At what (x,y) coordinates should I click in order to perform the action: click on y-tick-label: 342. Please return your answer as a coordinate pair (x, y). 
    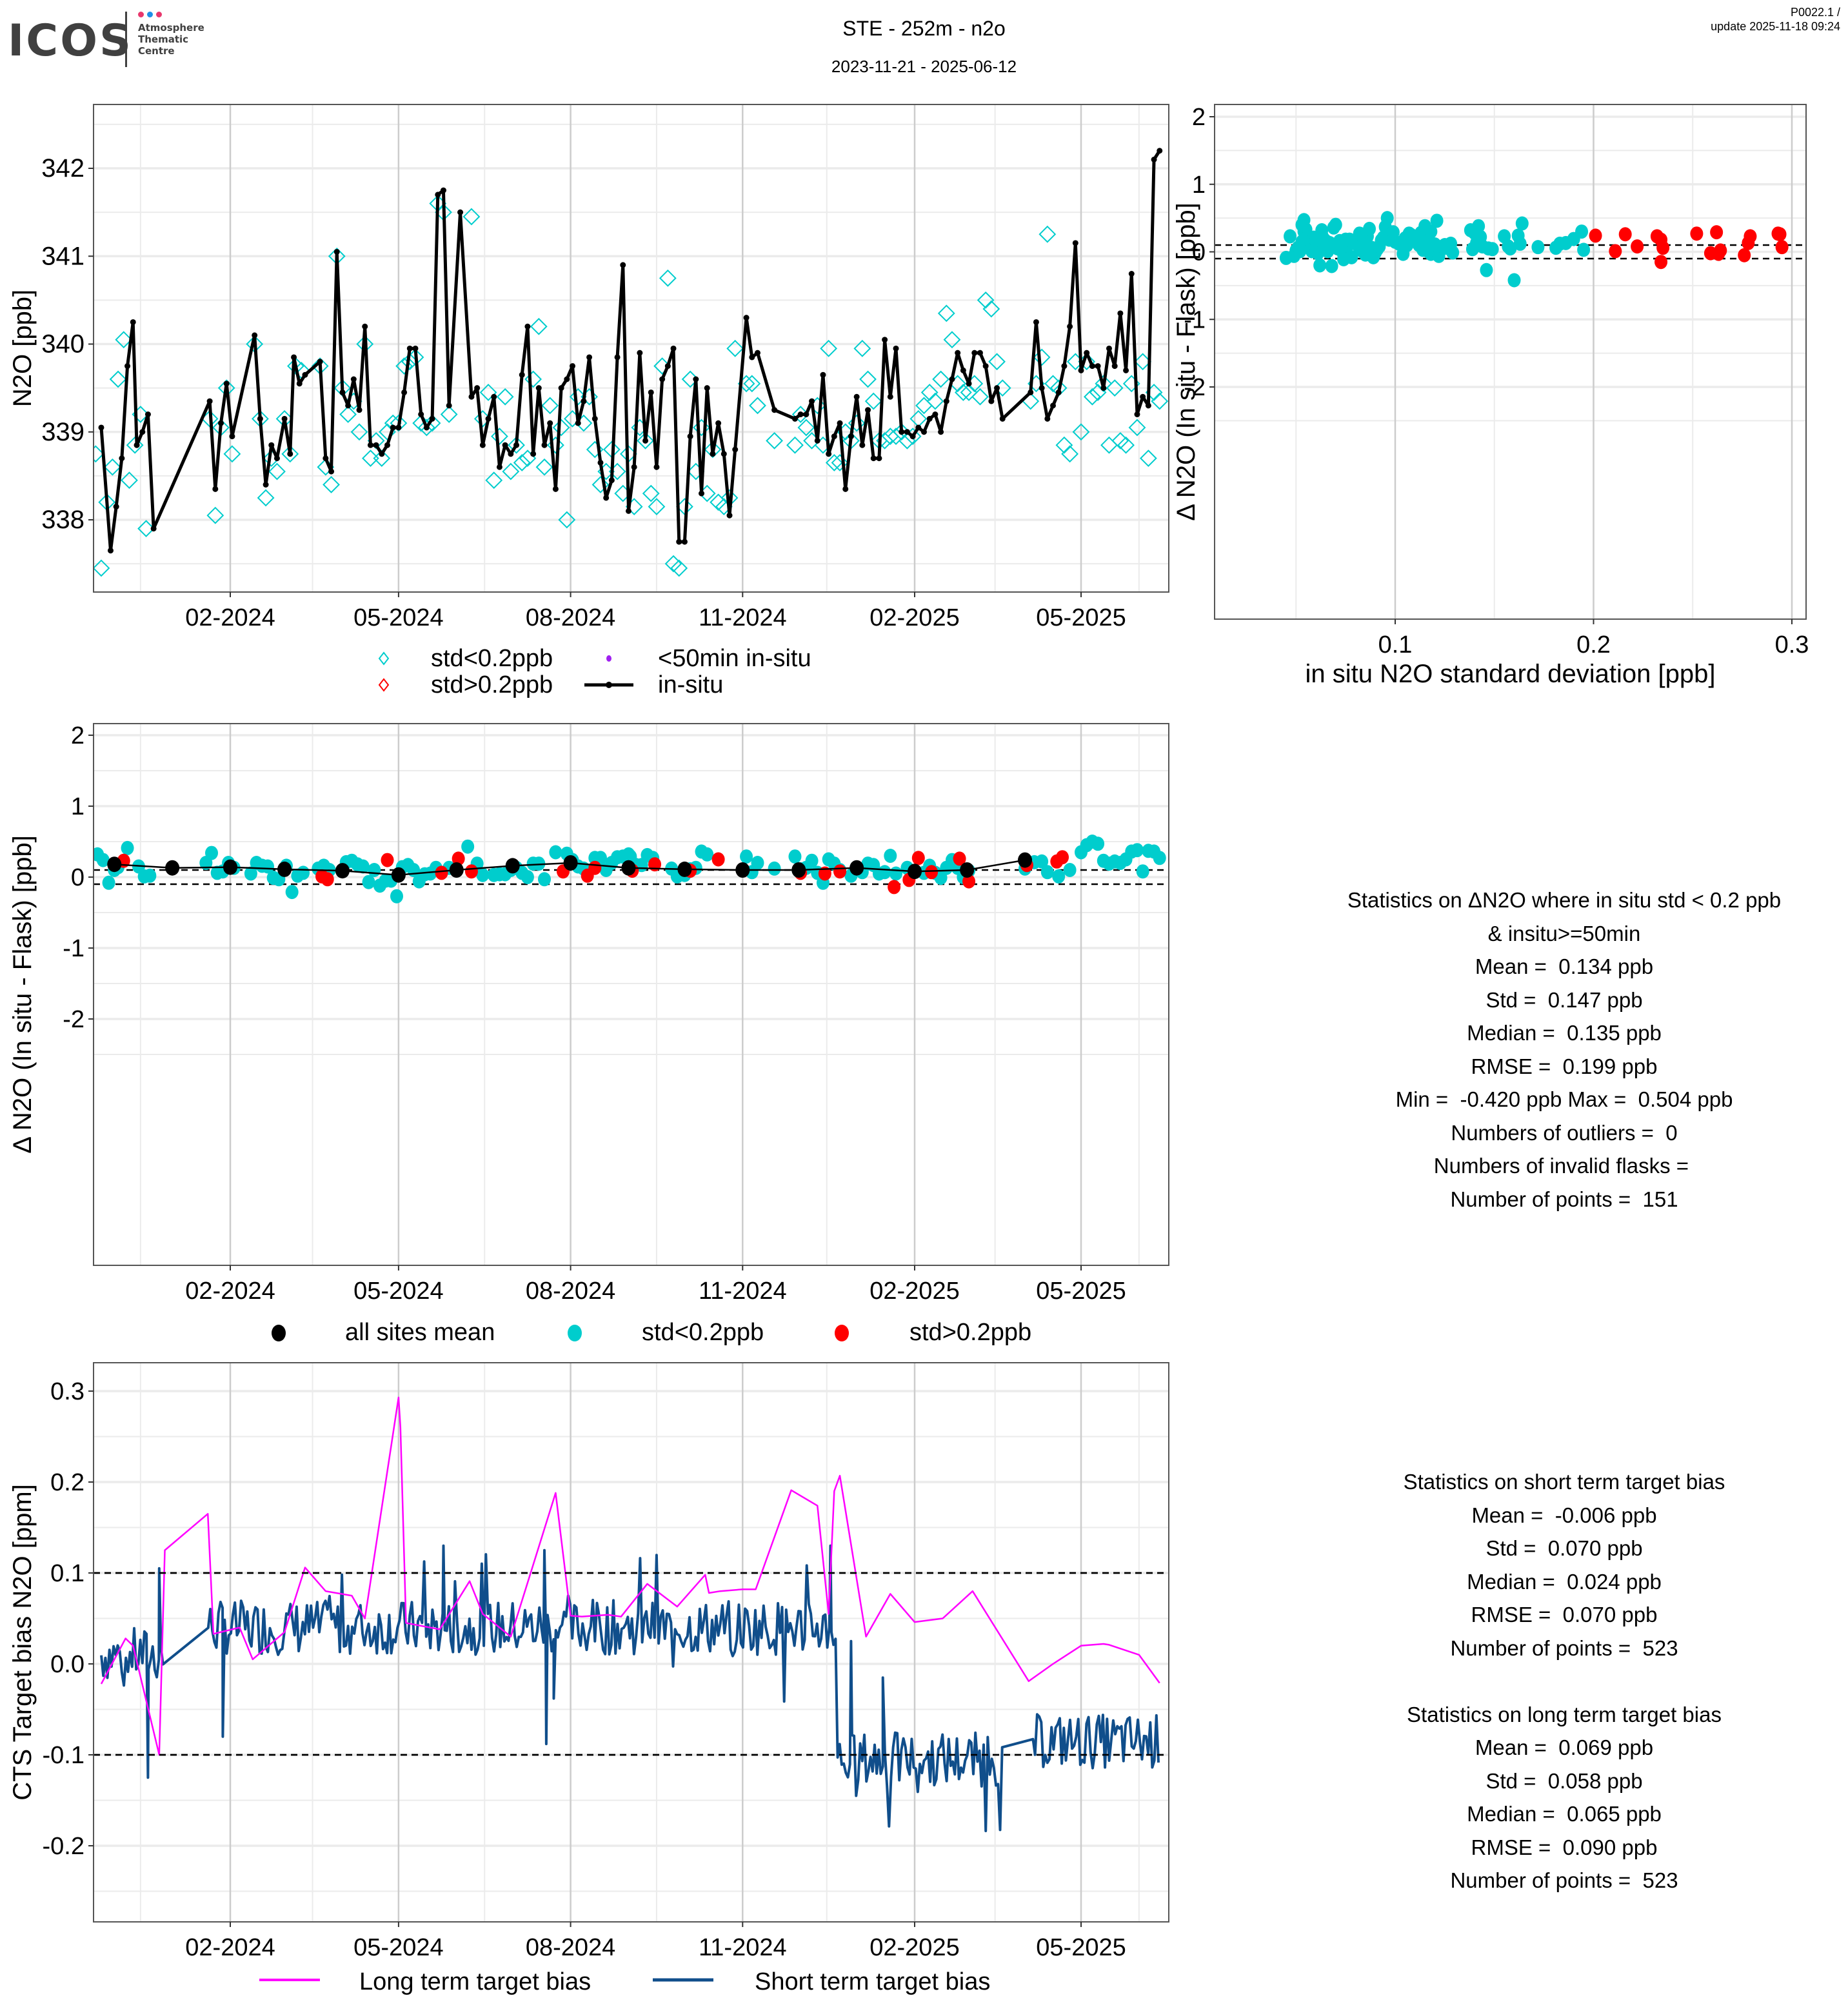
    Looking at the image, I should click on (63, 168).